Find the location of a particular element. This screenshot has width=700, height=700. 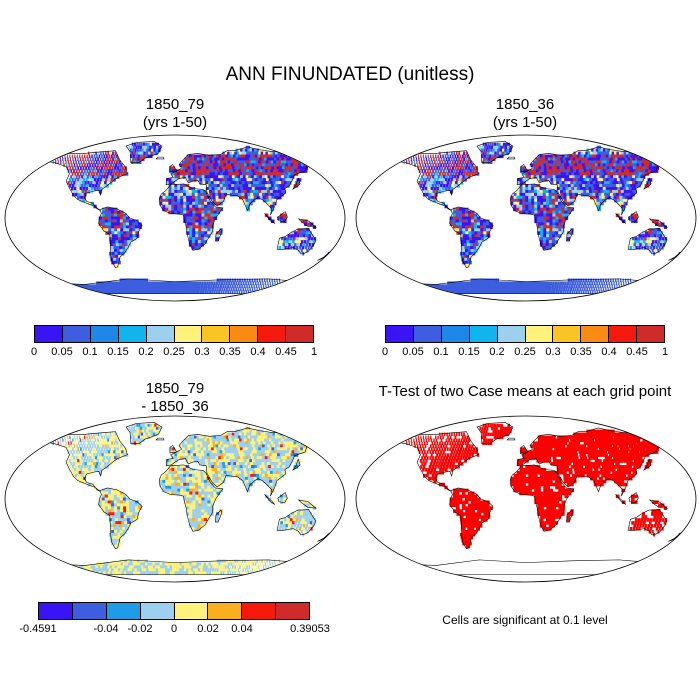

panel-2-title: 1850_36 (yrs 1-50) is located at coordinates (525, 114).